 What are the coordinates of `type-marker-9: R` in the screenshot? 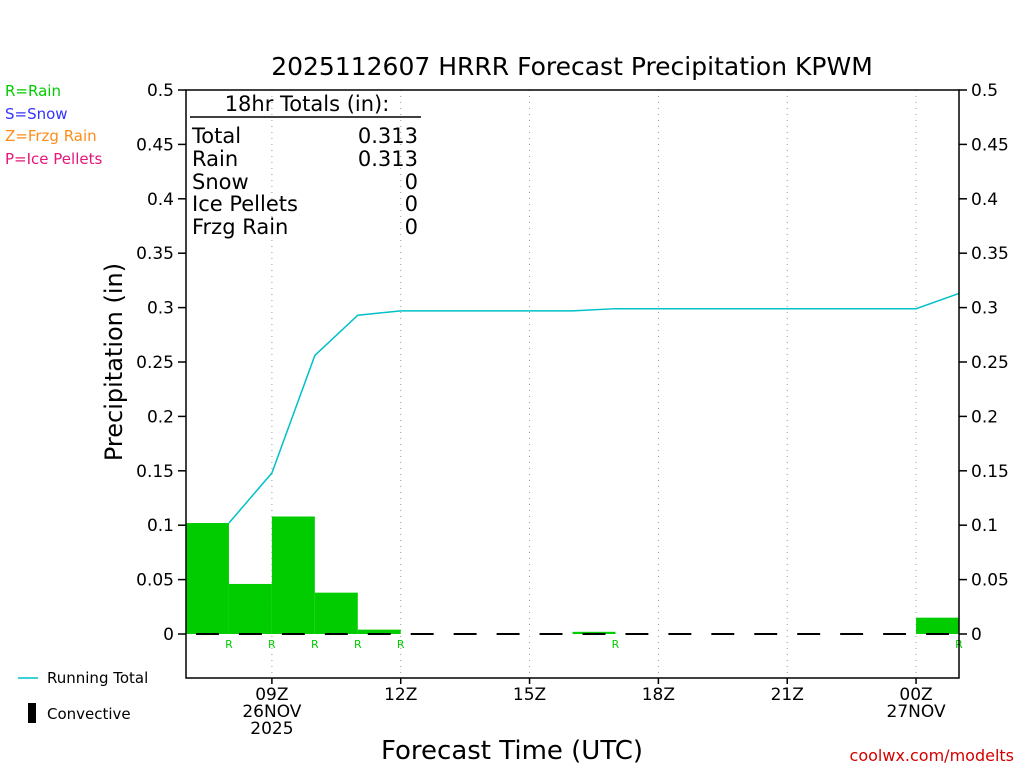 It's located at (272, 644).